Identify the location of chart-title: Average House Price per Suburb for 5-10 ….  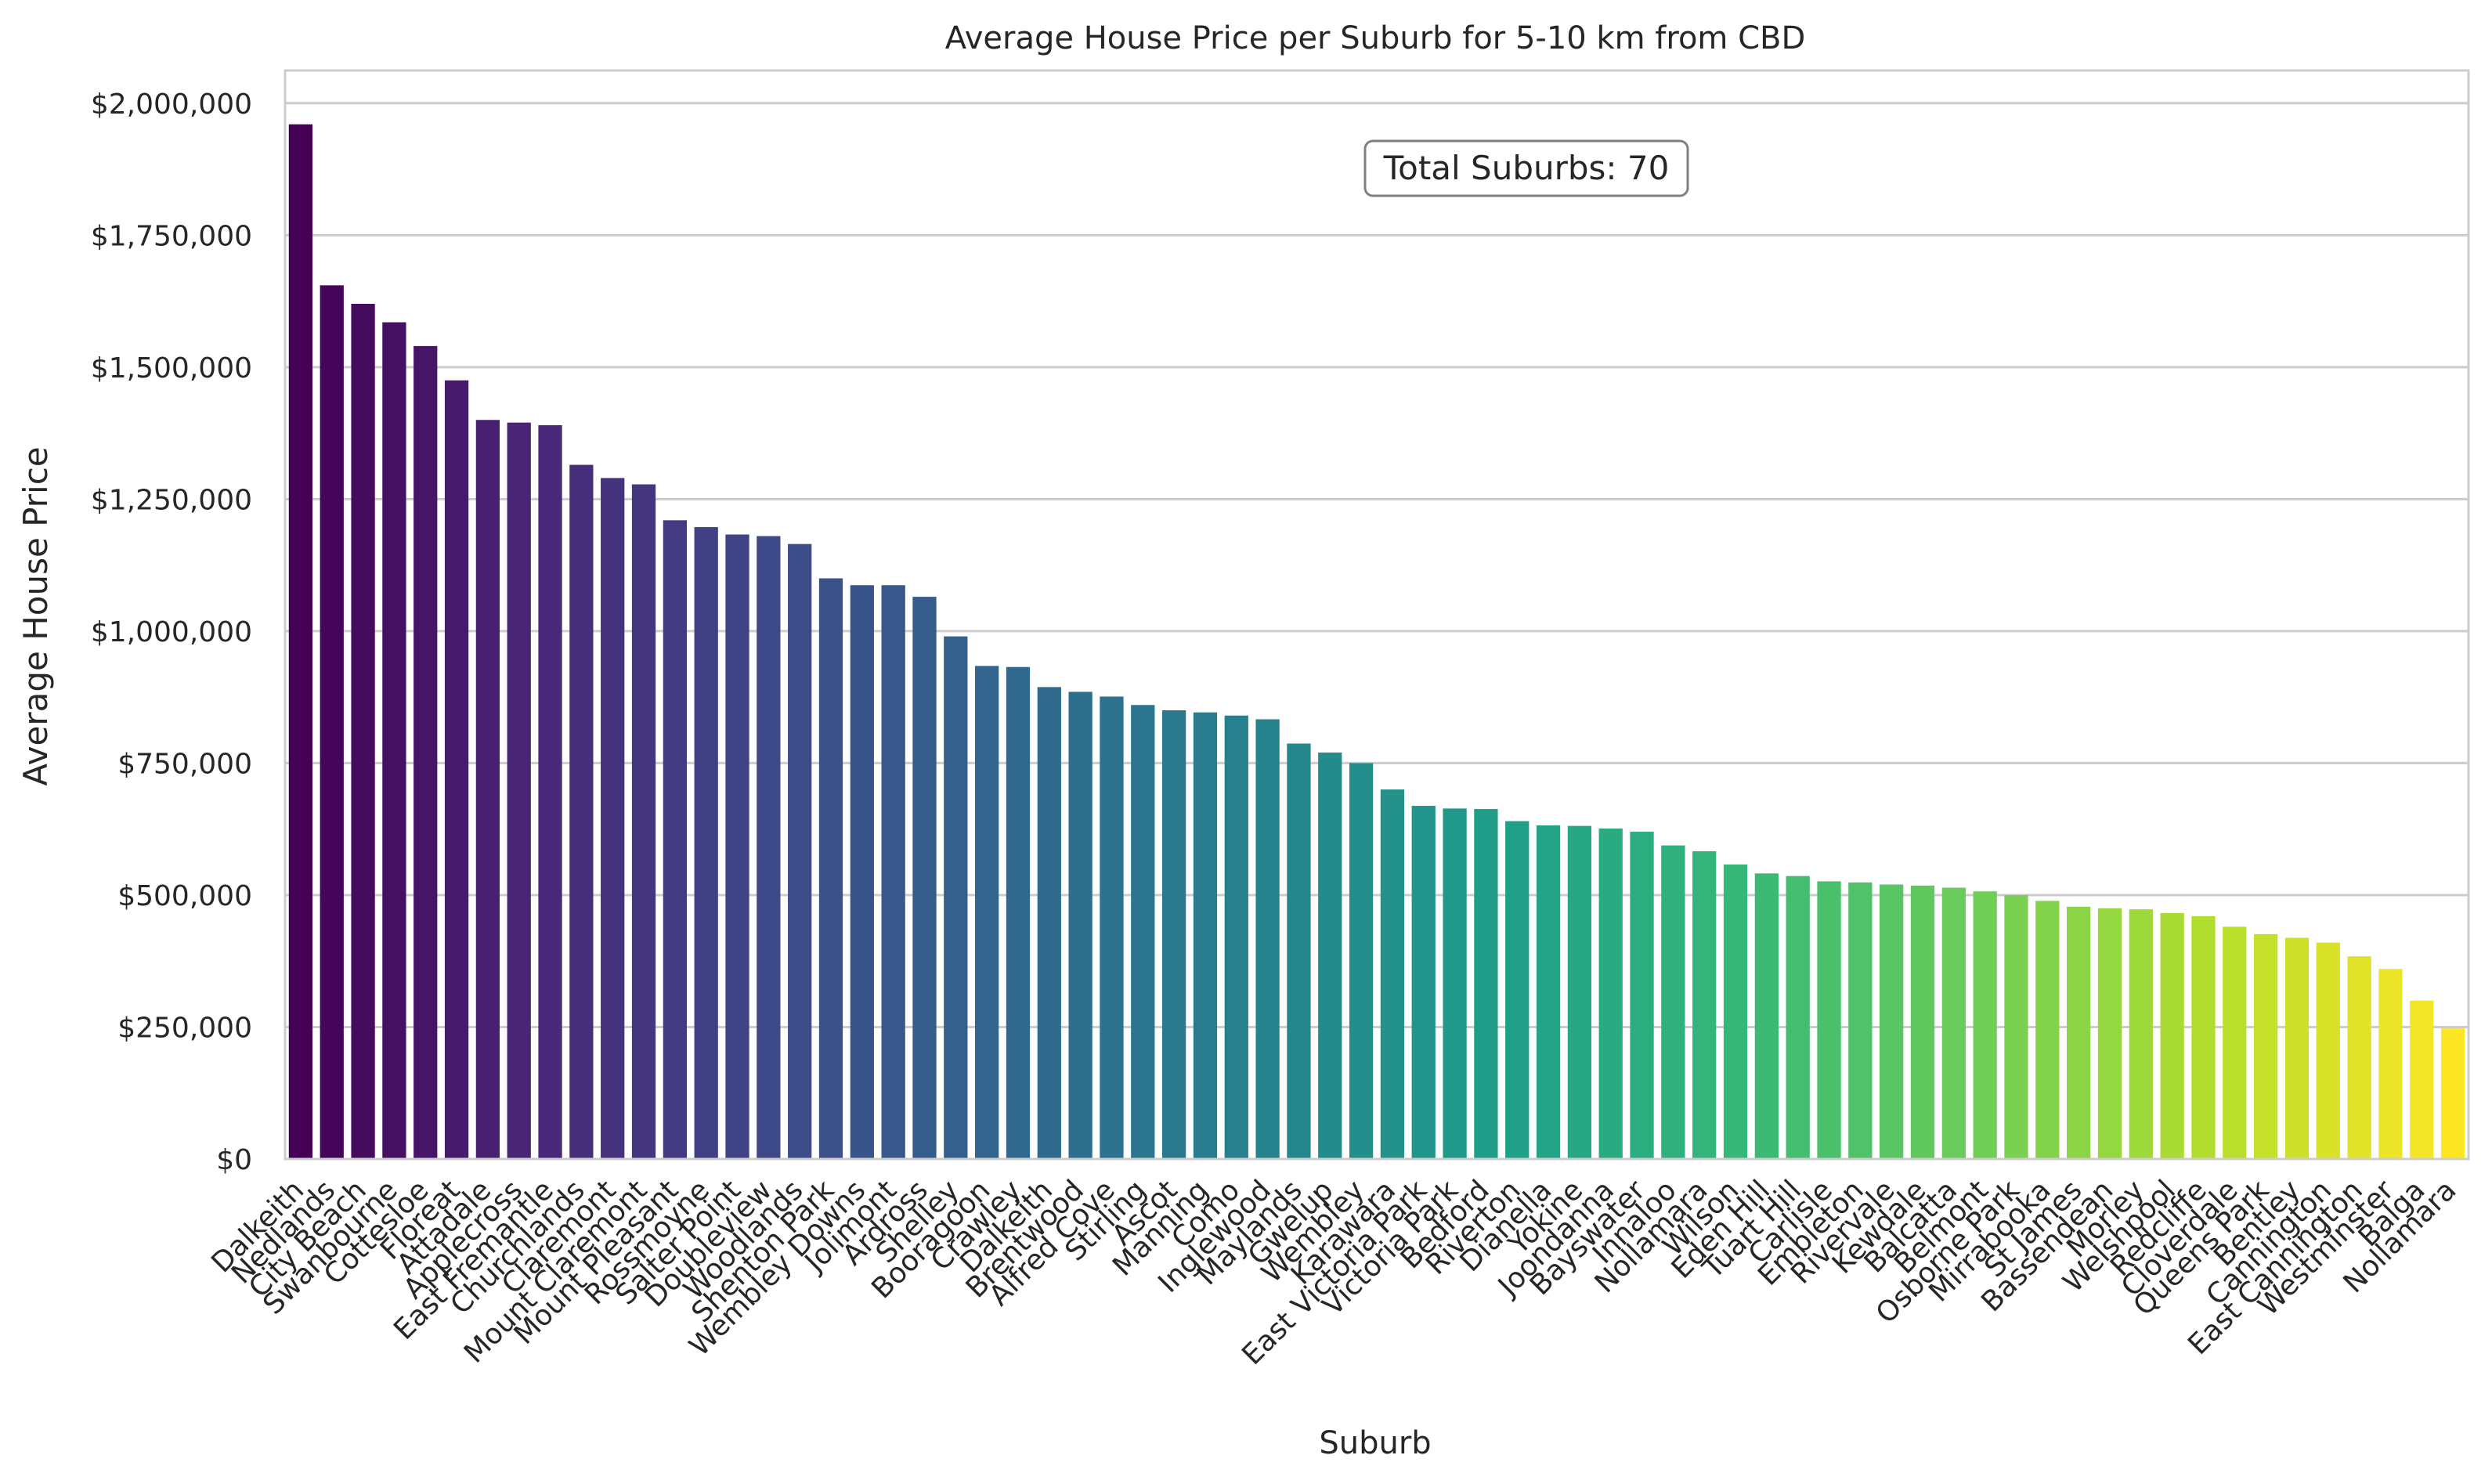
(1376, 38).